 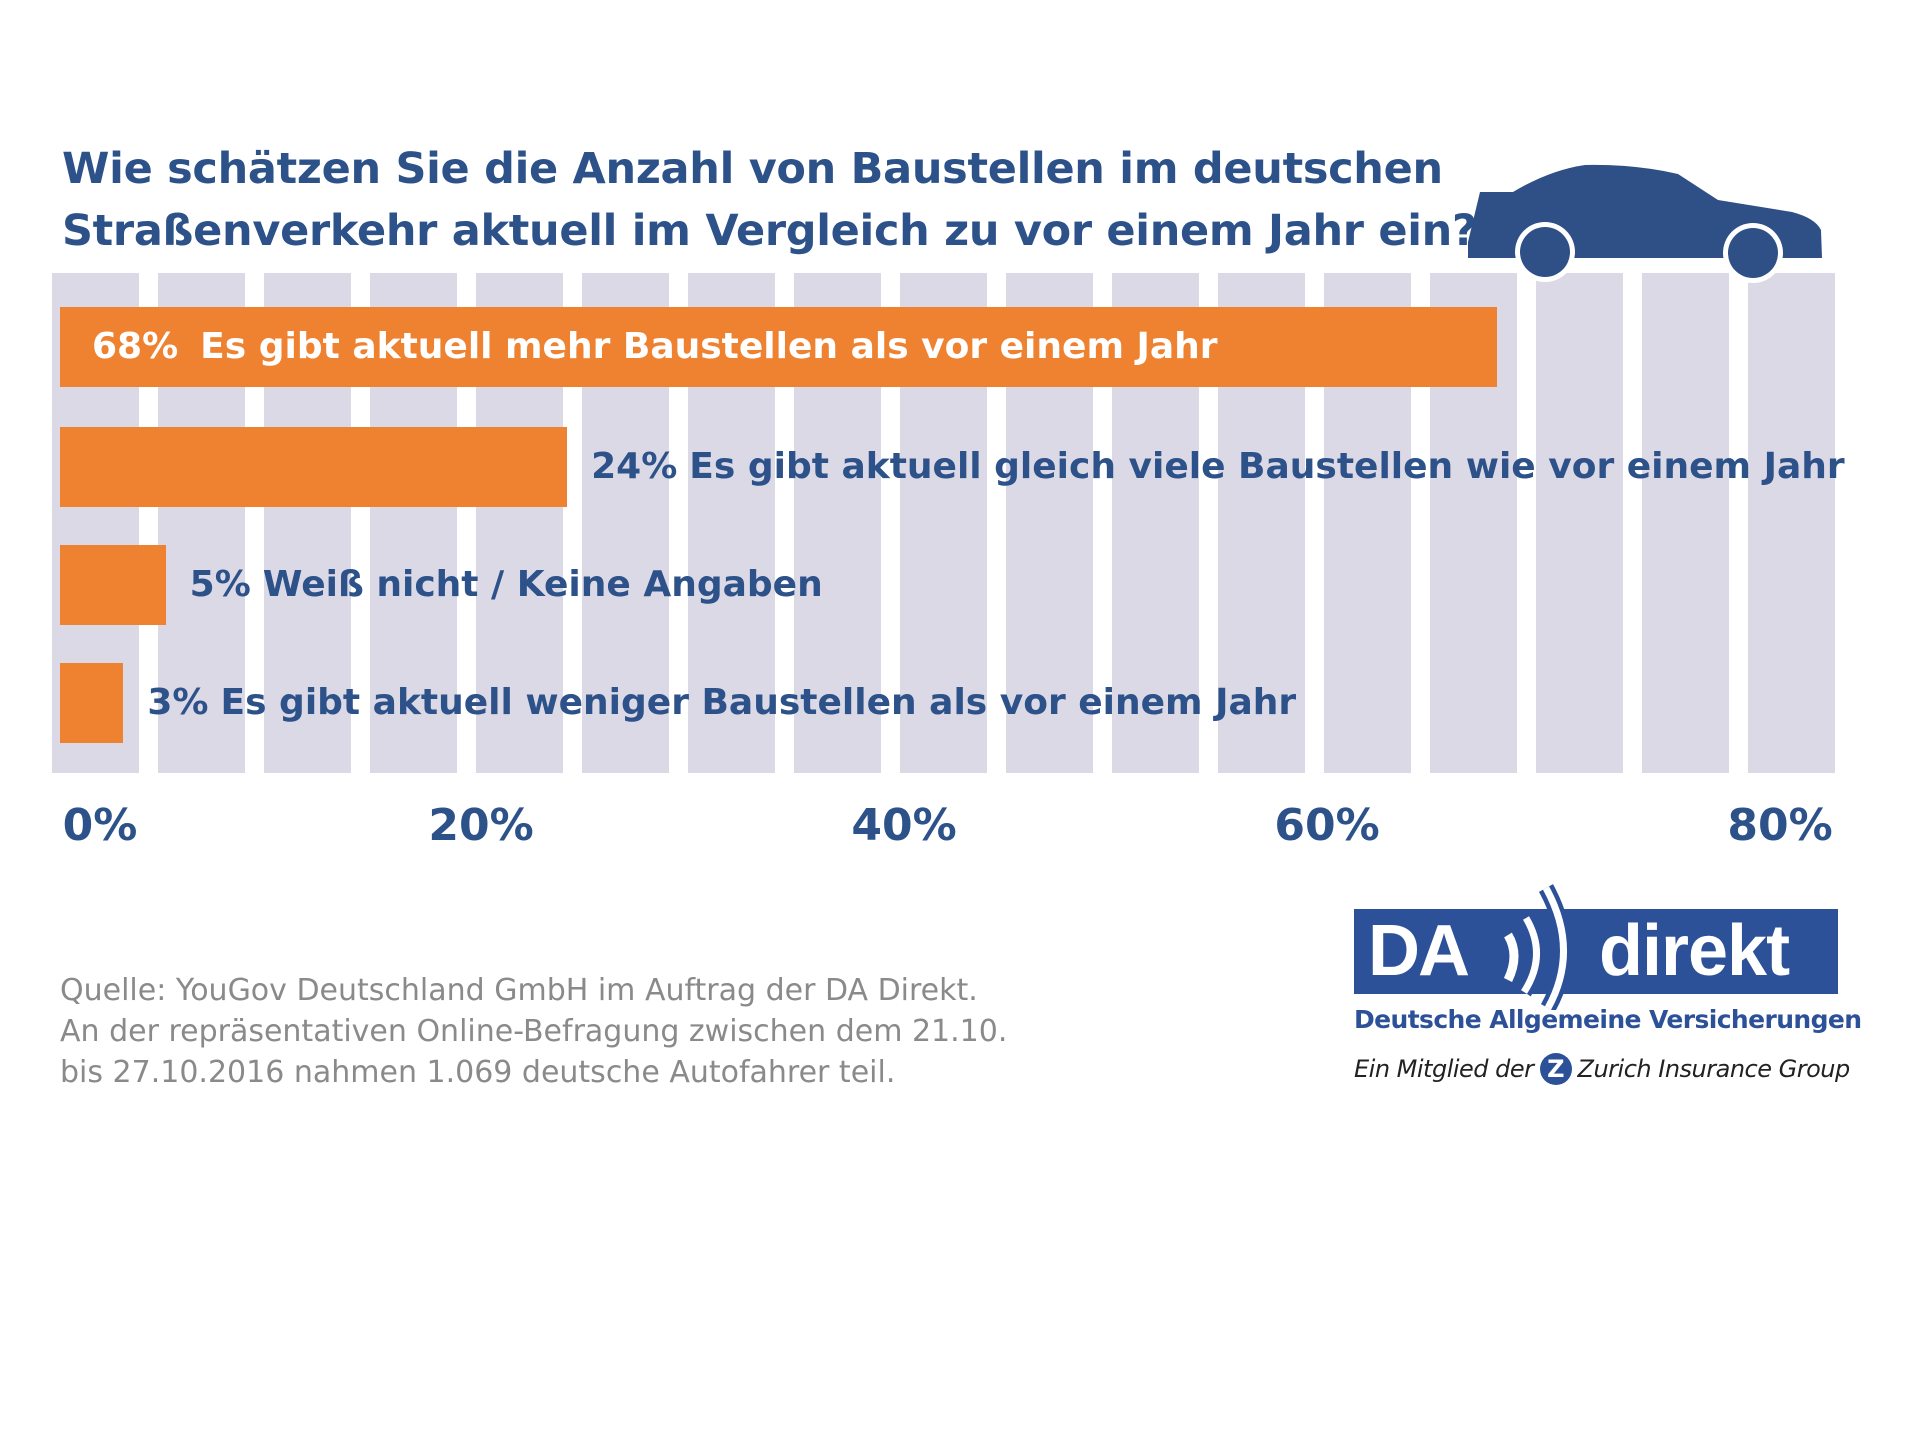 What do you see at coordinates (100, 825) in the screenshot?
I see `x-tick-label: 0%` at bounding box center [100, 825].